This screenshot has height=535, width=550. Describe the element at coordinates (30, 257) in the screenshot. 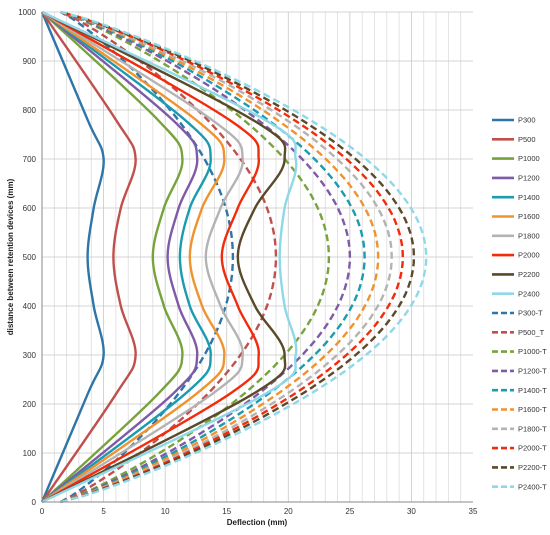

I see `y-tick-label: 500` at that location.